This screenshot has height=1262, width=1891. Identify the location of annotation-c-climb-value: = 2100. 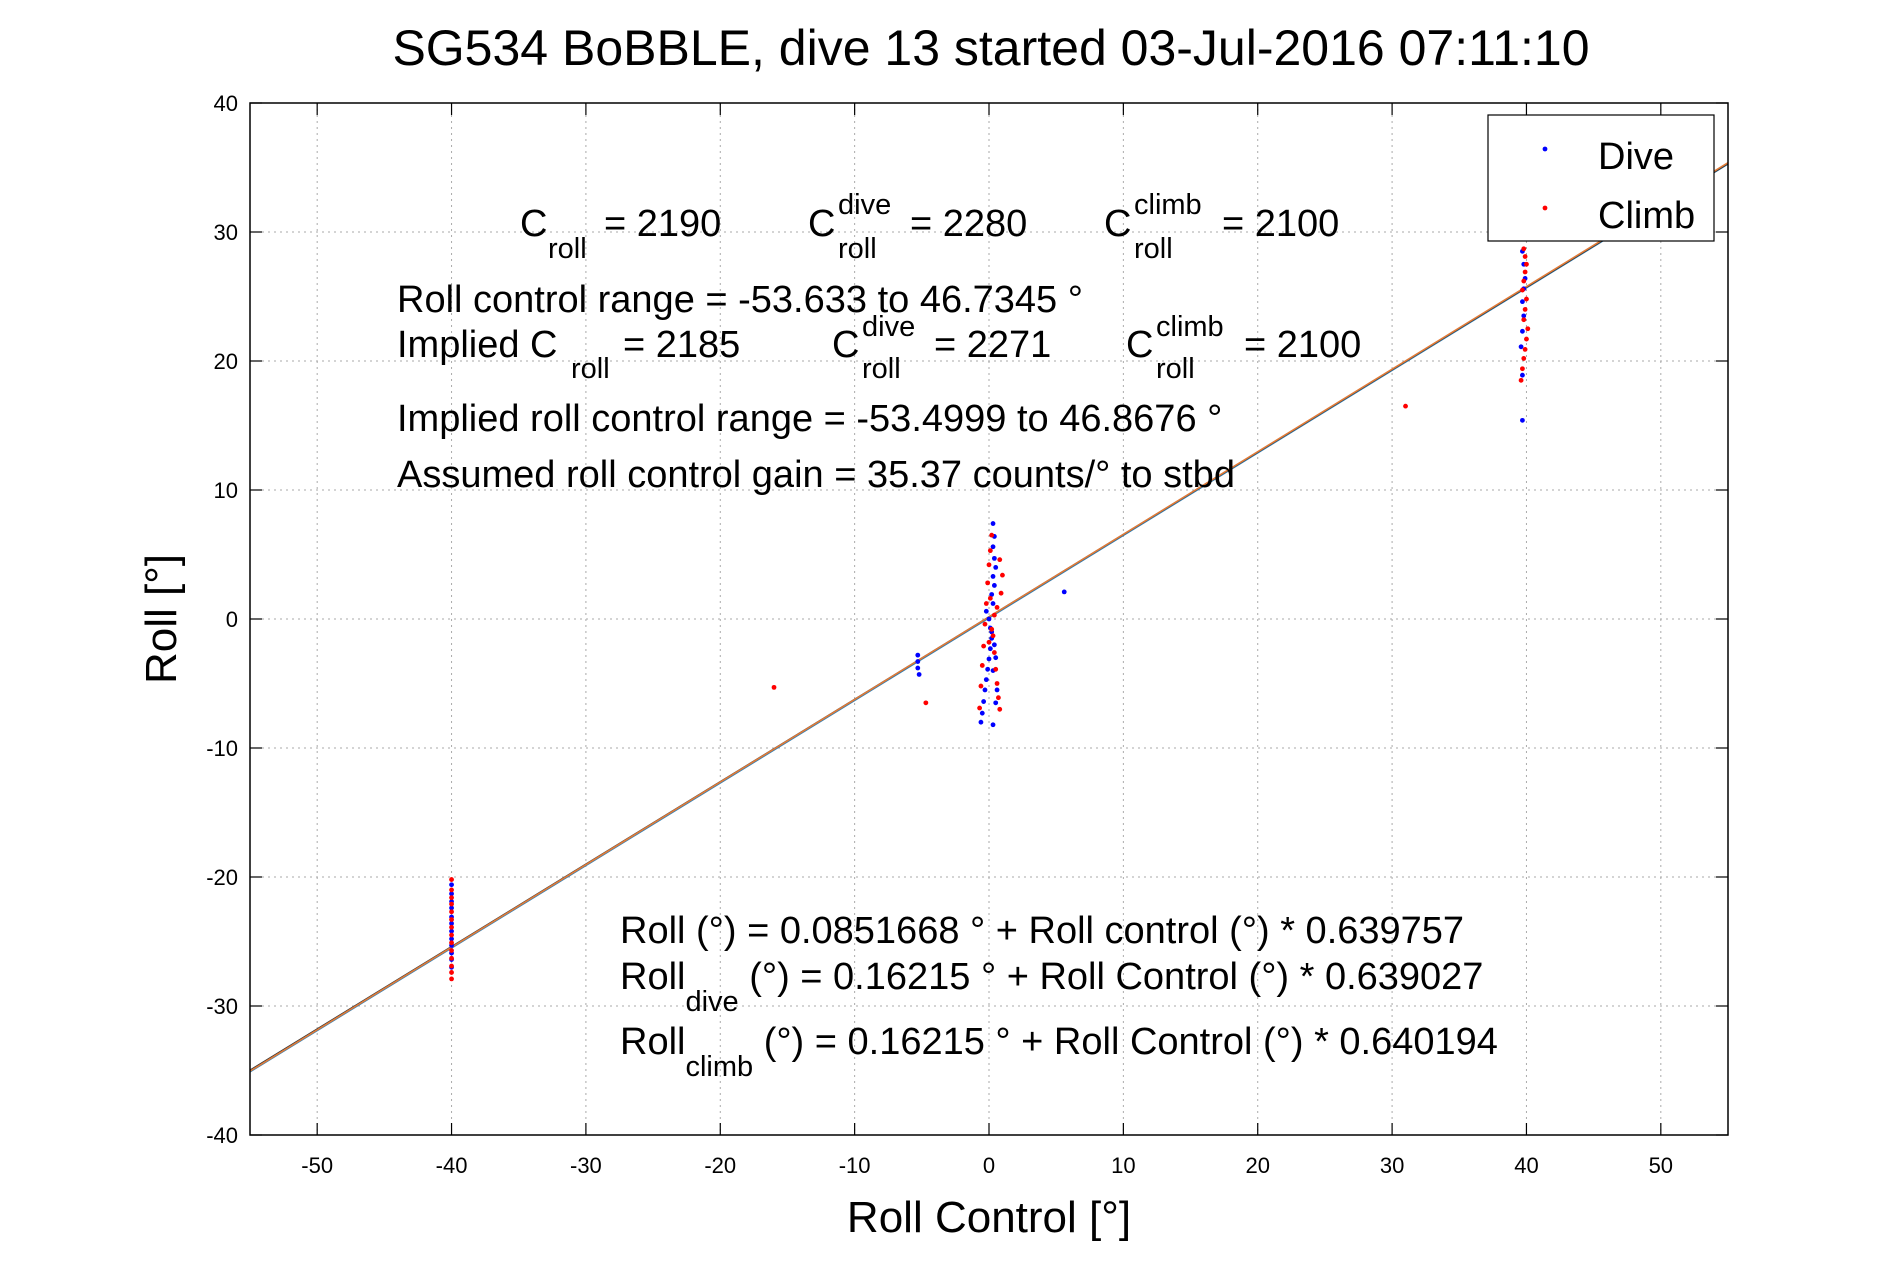
(1280, 224).